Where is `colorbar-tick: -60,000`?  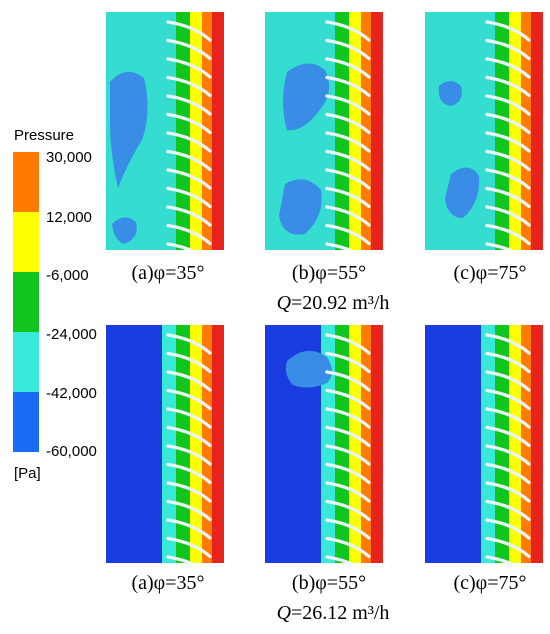 colorbar-tick: -60,000 is located at coordinates (71, 451).